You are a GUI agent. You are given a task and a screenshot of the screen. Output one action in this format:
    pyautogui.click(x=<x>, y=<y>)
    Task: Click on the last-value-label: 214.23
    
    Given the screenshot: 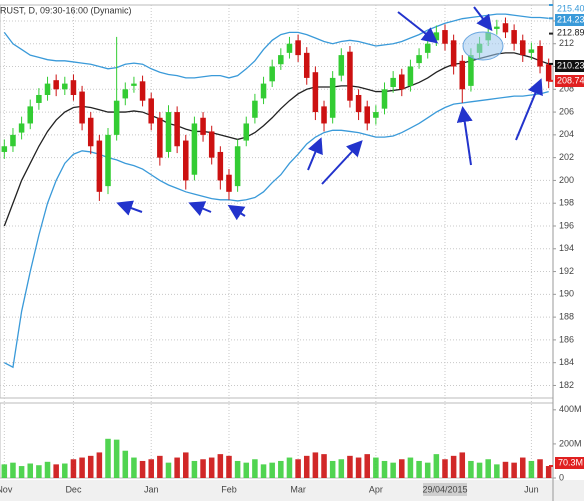 What is the action you would take?
    pyautogui.click(x=570, y=19)
    